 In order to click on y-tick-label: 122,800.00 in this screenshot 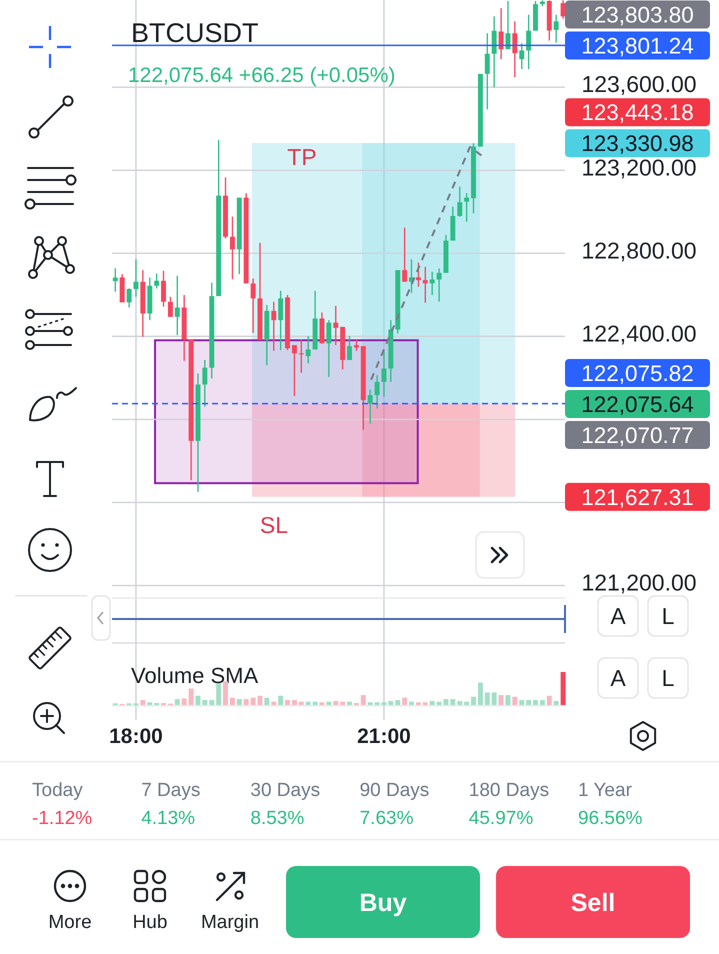, I will do `click(639, 250)`.